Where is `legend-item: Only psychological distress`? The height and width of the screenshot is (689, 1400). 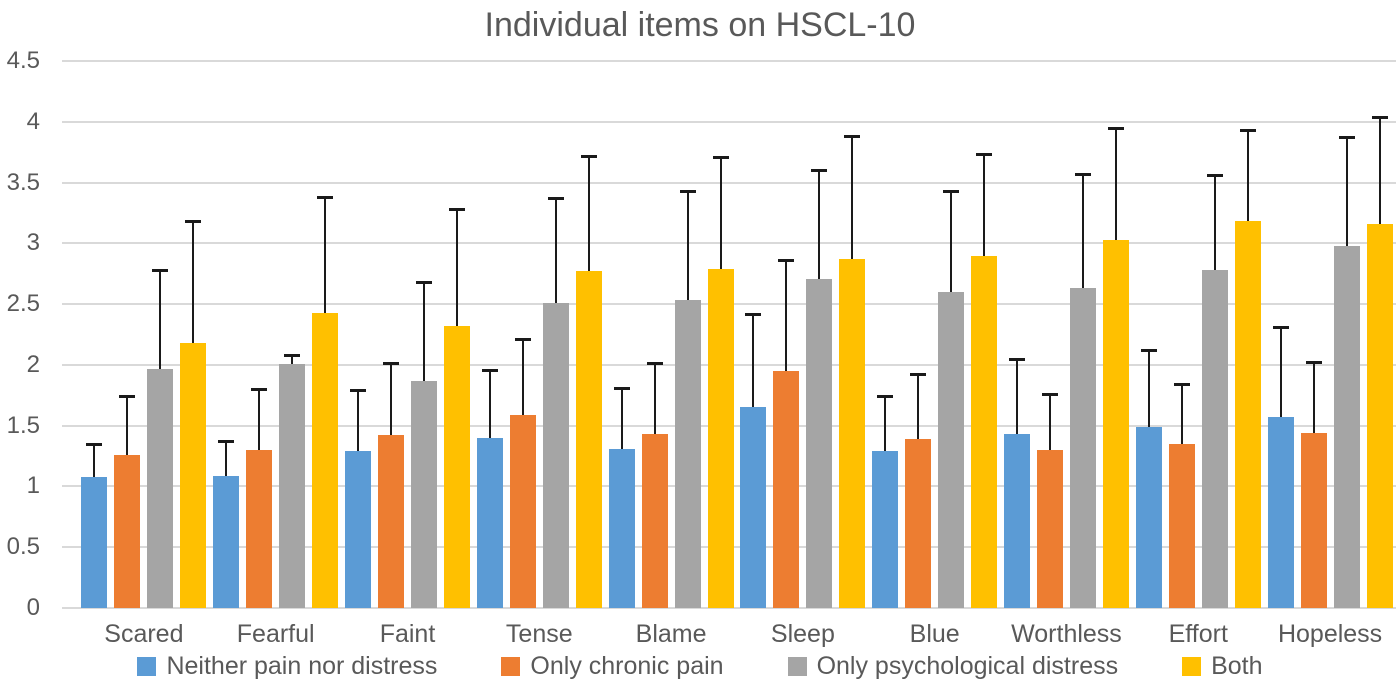
legend-item: Only psychological distress is located at coordinates (953, 666).